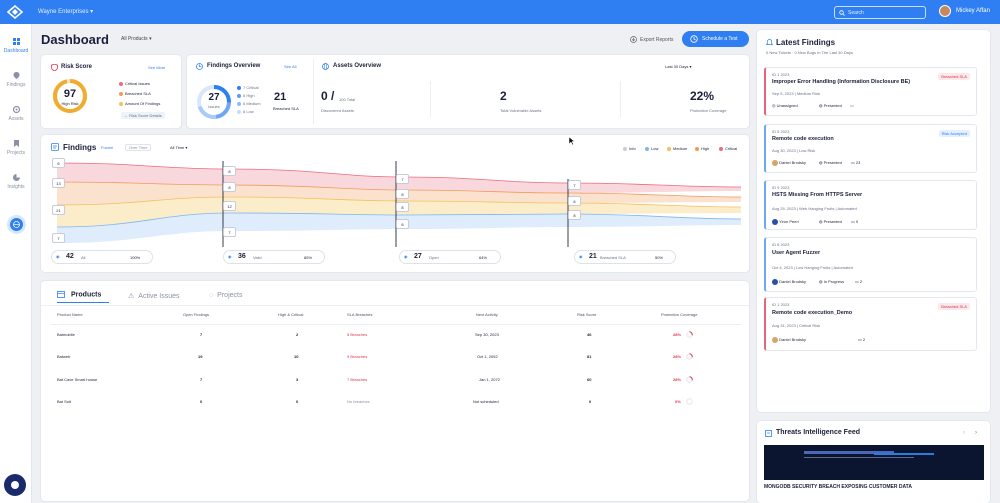  Describe the element at coordinates (131, 296) in the screenshot. I see `warning-icon: ⚠` at that location.